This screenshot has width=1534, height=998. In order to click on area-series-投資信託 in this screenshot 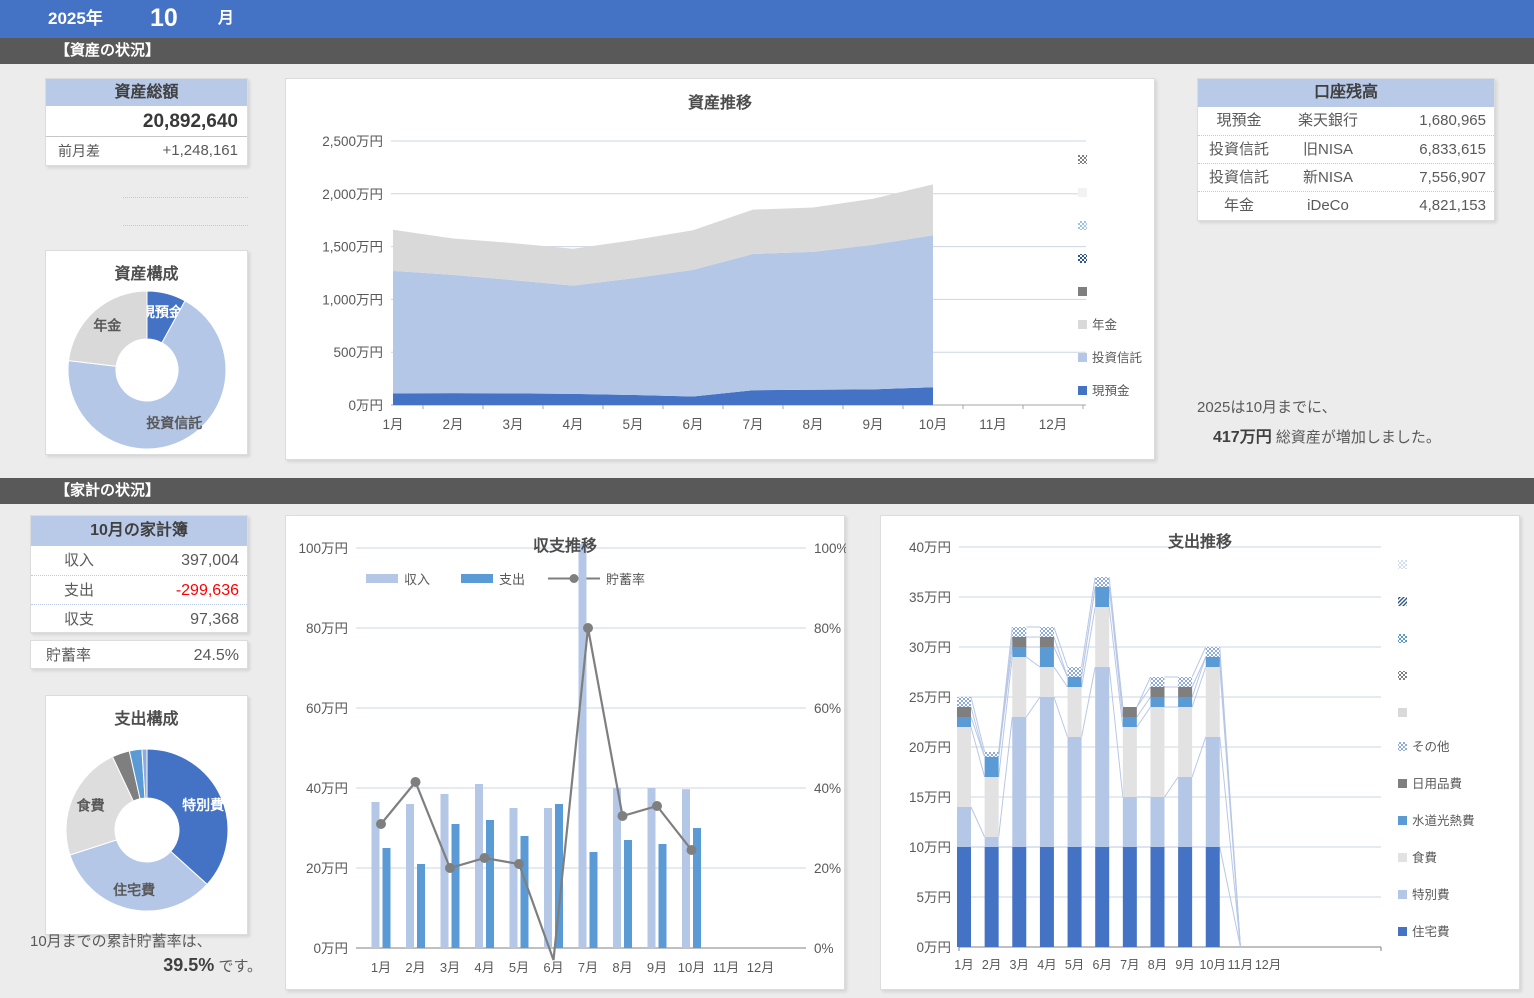, I will do `click(663, 316)`.